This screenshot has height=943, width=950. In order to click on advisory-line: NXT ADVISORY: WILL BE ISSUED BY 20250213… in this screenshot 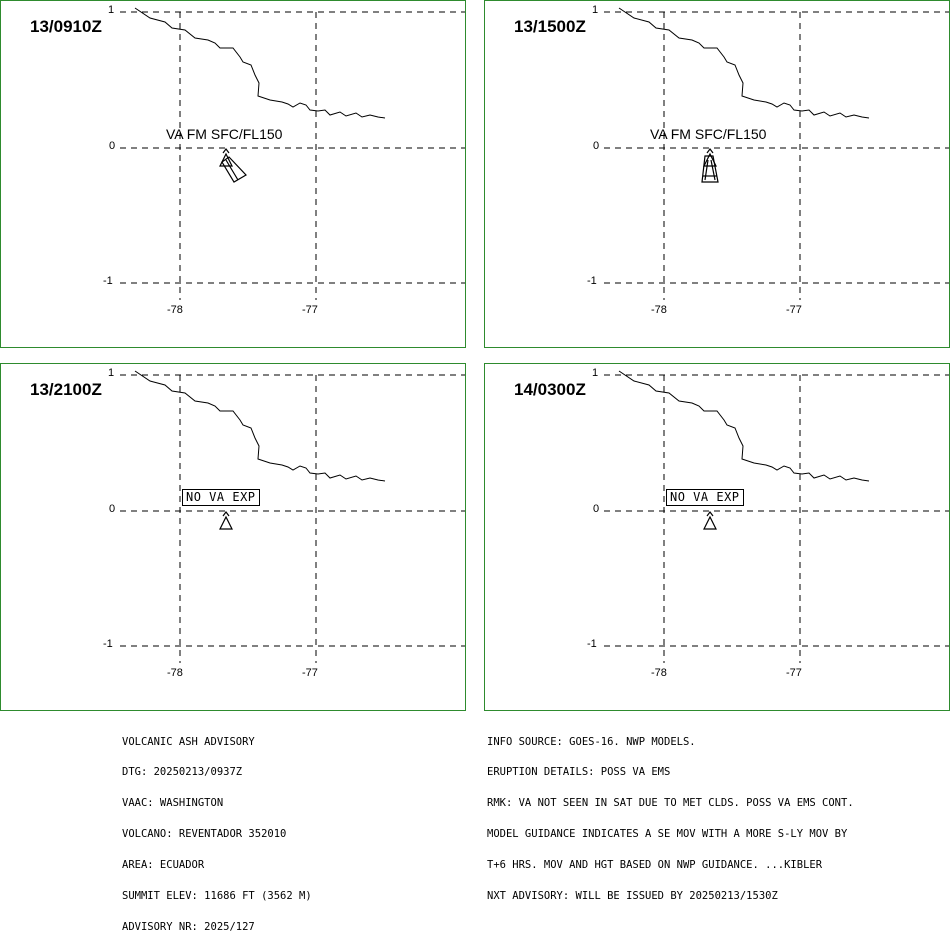, I will do `click(632, 896)`.